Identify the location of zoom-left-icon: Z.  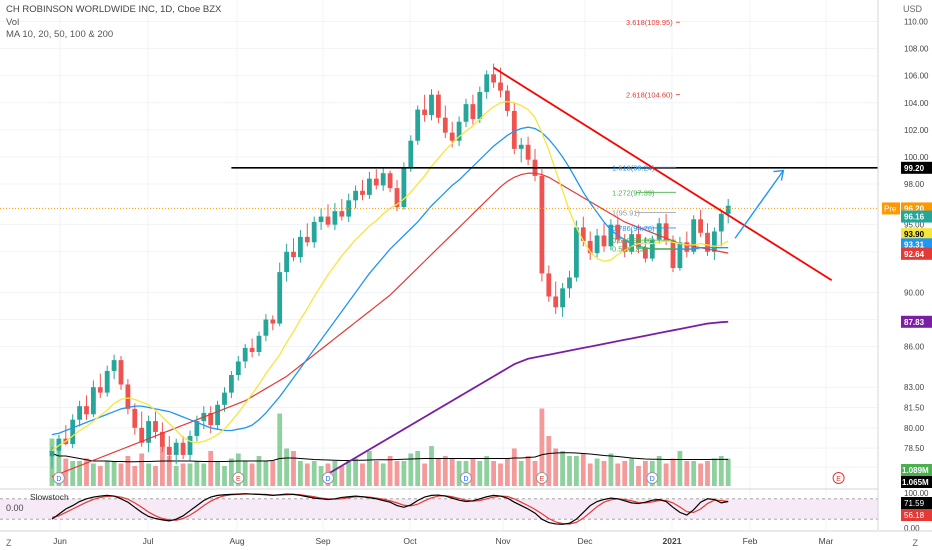
(9, 543).